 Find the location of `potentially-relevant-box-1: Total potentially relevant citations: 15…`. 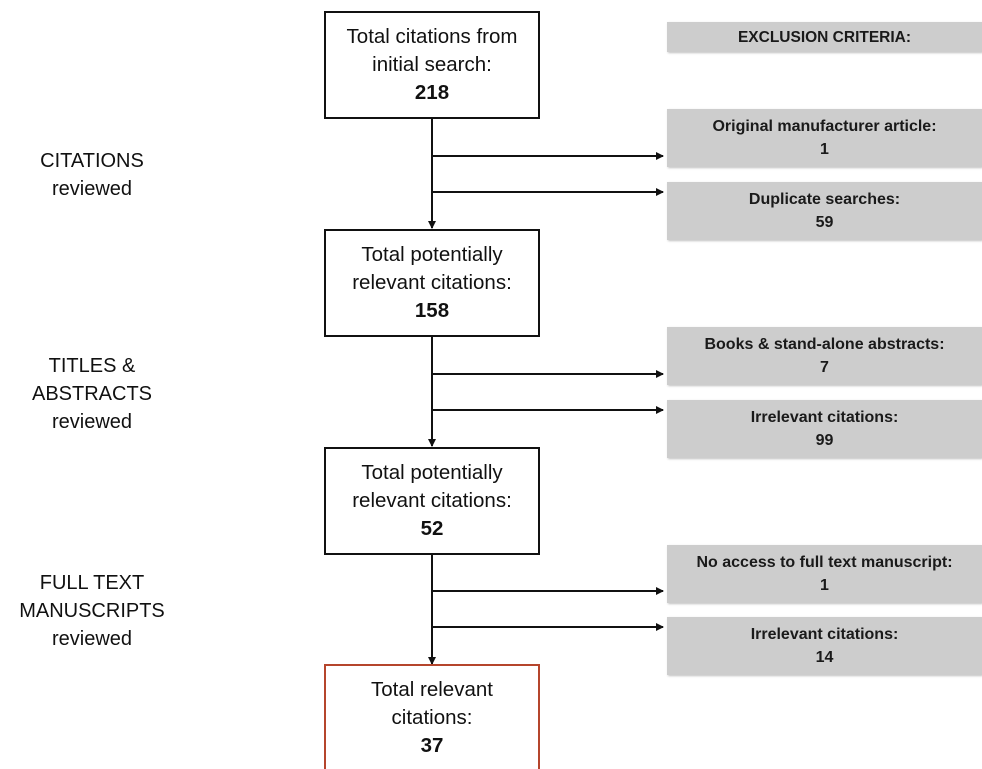

potentially-relevant-box-1: Total potentially relevant citations: 15… is located at coordinates (432, 283).